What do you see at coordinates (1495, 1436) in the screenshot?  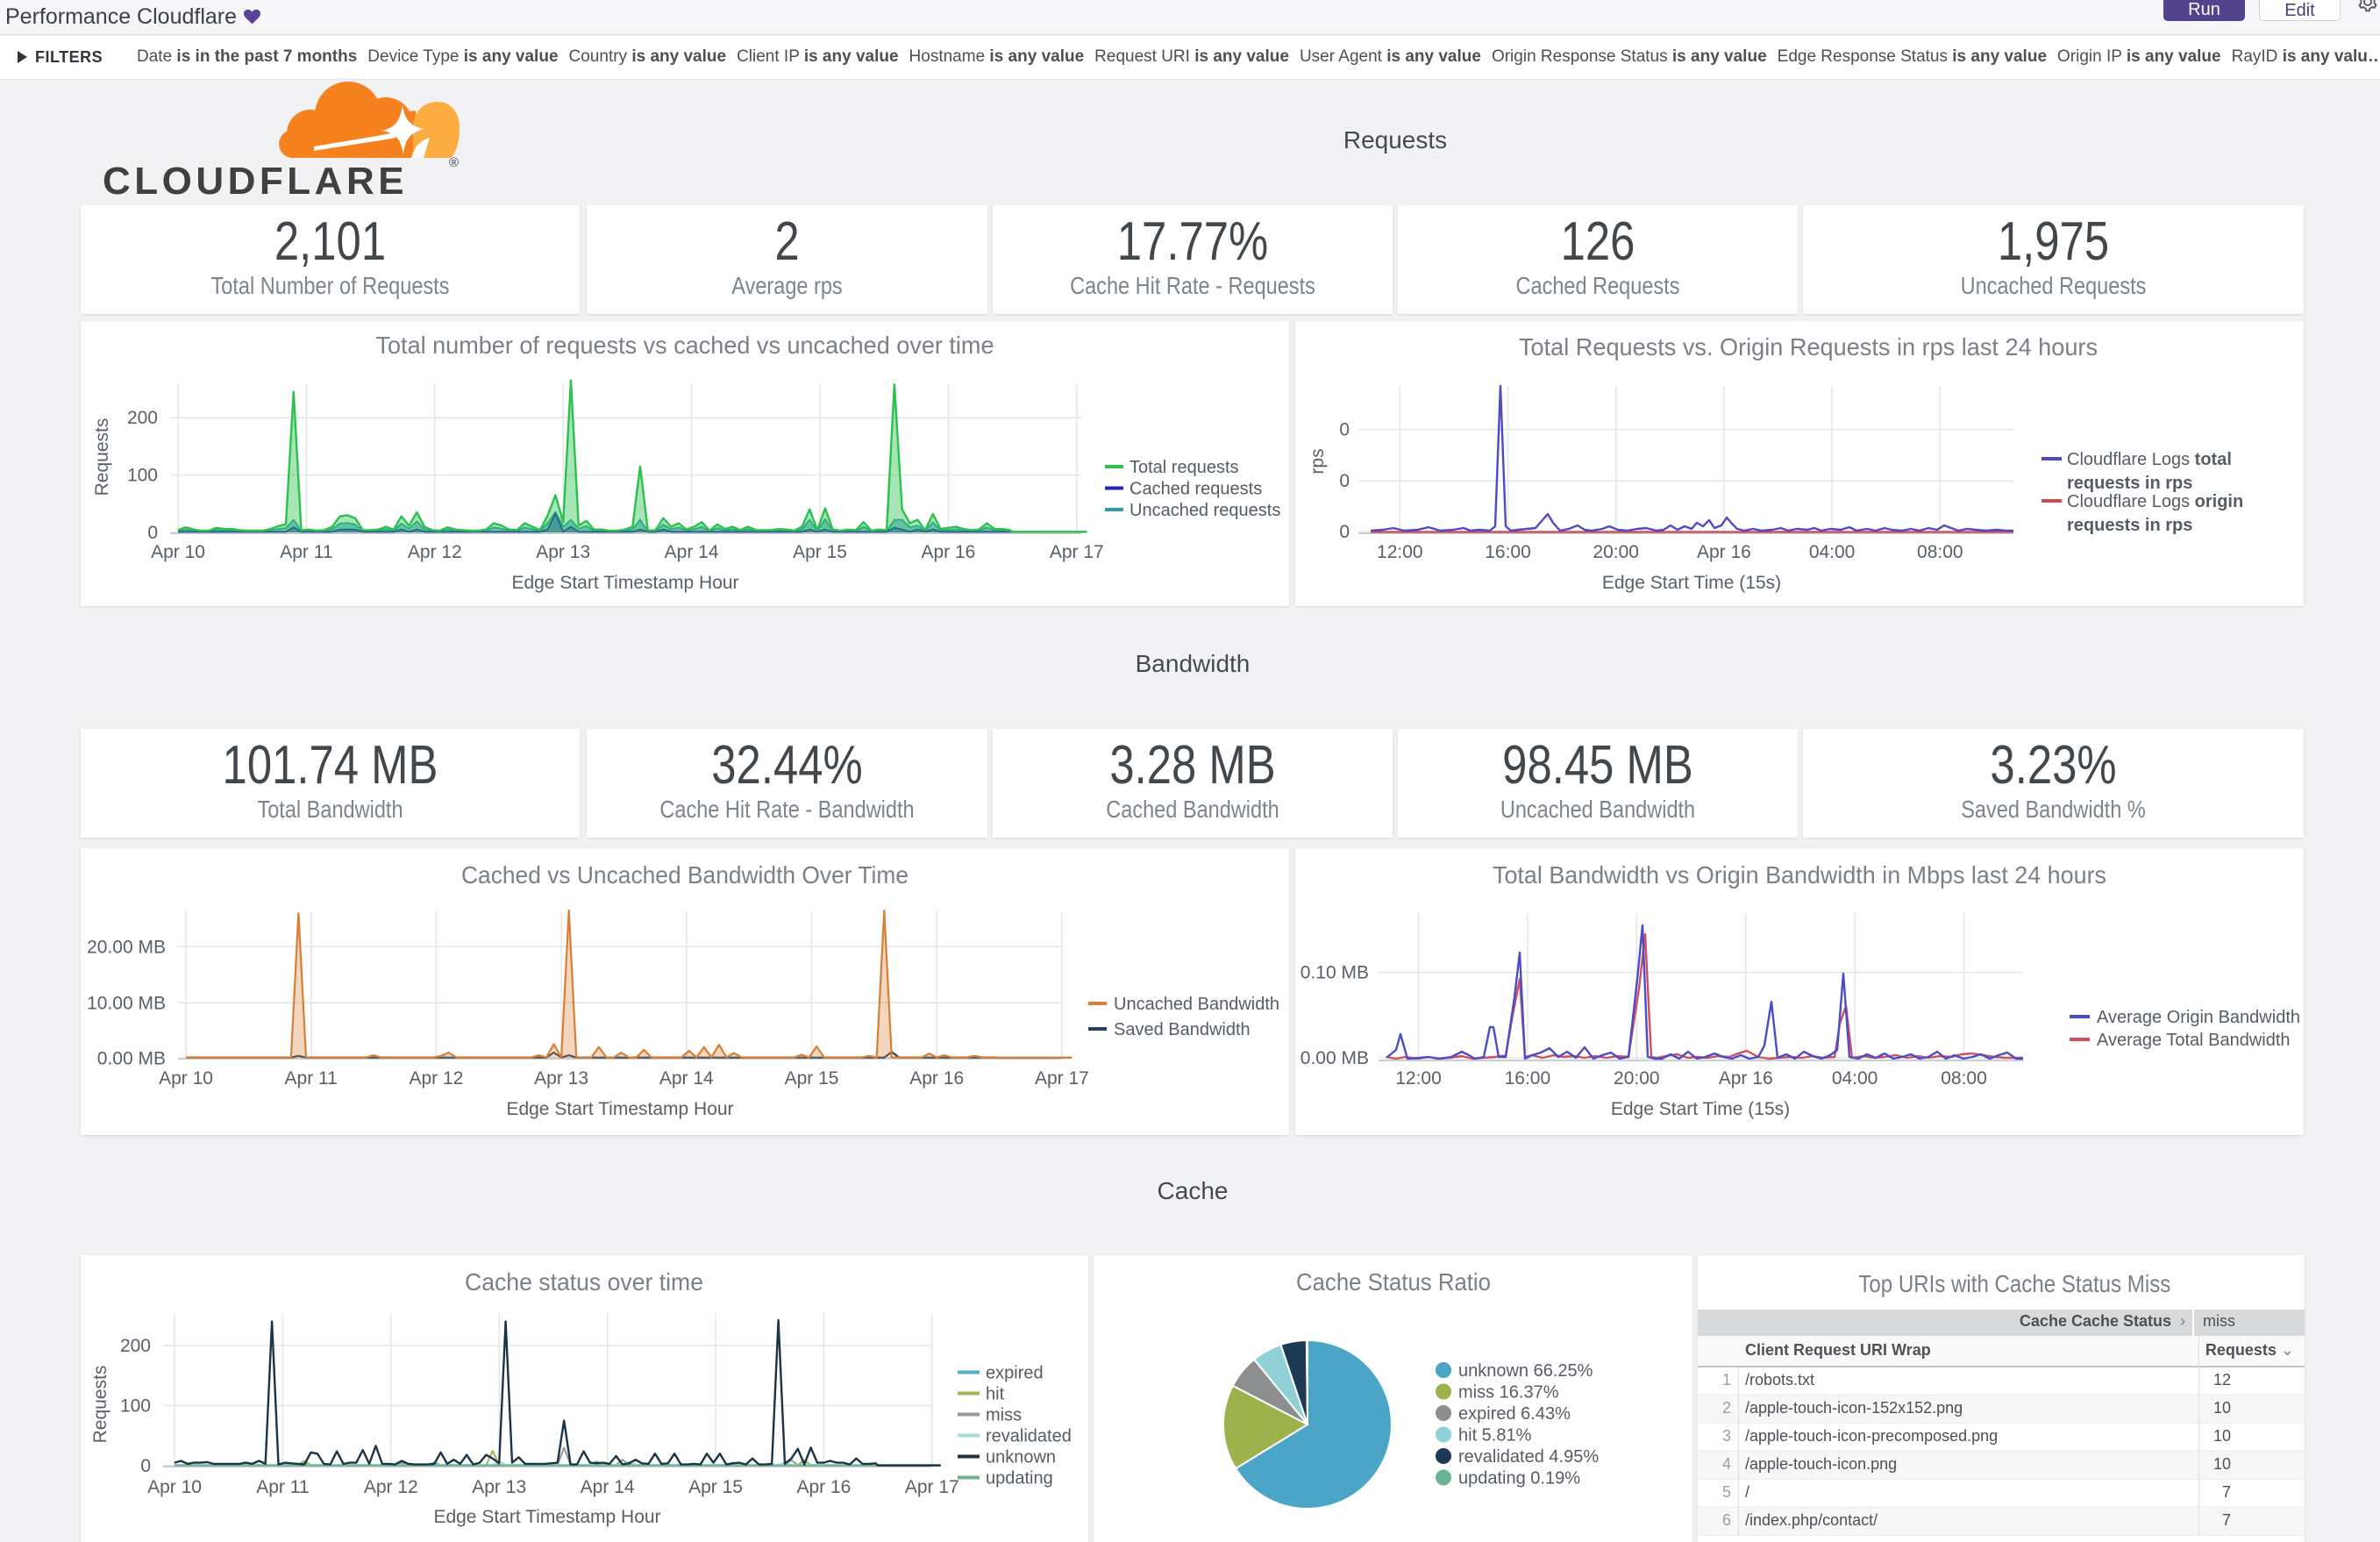 I see `svg-text: hit 5.81%` at bounding box center [1495, 1436].